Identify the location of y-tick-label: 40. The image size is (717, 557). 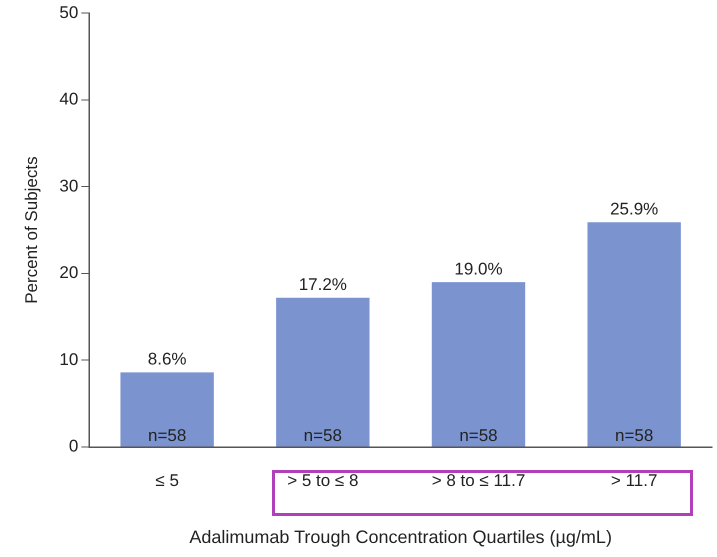
(68, 99).